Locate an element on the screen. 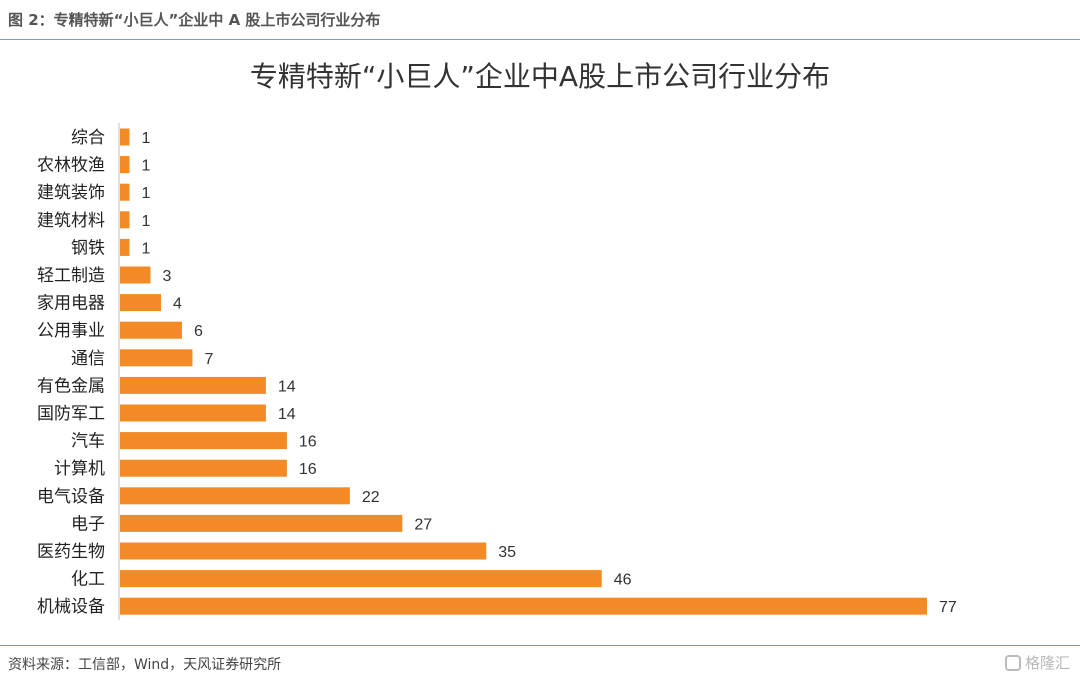 The width and height of the screenshot is (1080, 682). category-tick-label: 建筑装饰 is located at coordinates (71, 193).